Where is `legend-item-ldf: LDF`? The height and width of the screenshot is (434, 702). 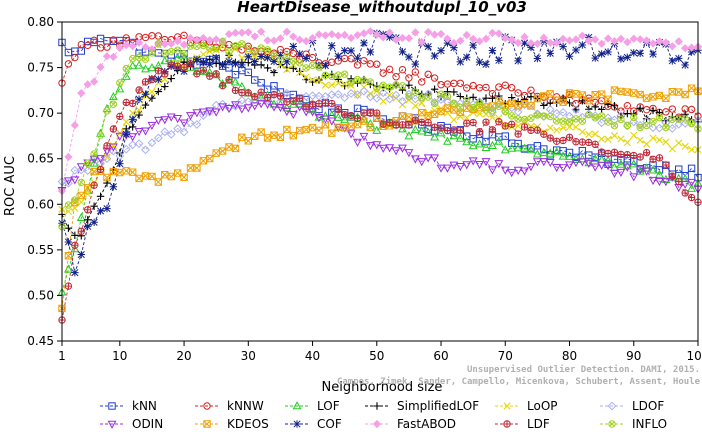 legend-item-ldf: LDF is located at coordinates (522, 424).